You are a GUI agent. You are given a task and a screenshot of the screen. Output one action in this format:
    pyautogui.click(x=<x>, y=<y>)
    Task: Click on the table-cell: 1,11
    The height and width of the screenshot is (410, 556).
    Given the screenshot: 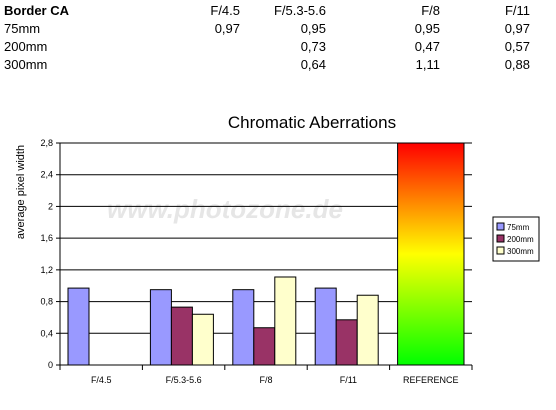 What is the action you would take?
    pyautogui.click(x=427, y=64)
    